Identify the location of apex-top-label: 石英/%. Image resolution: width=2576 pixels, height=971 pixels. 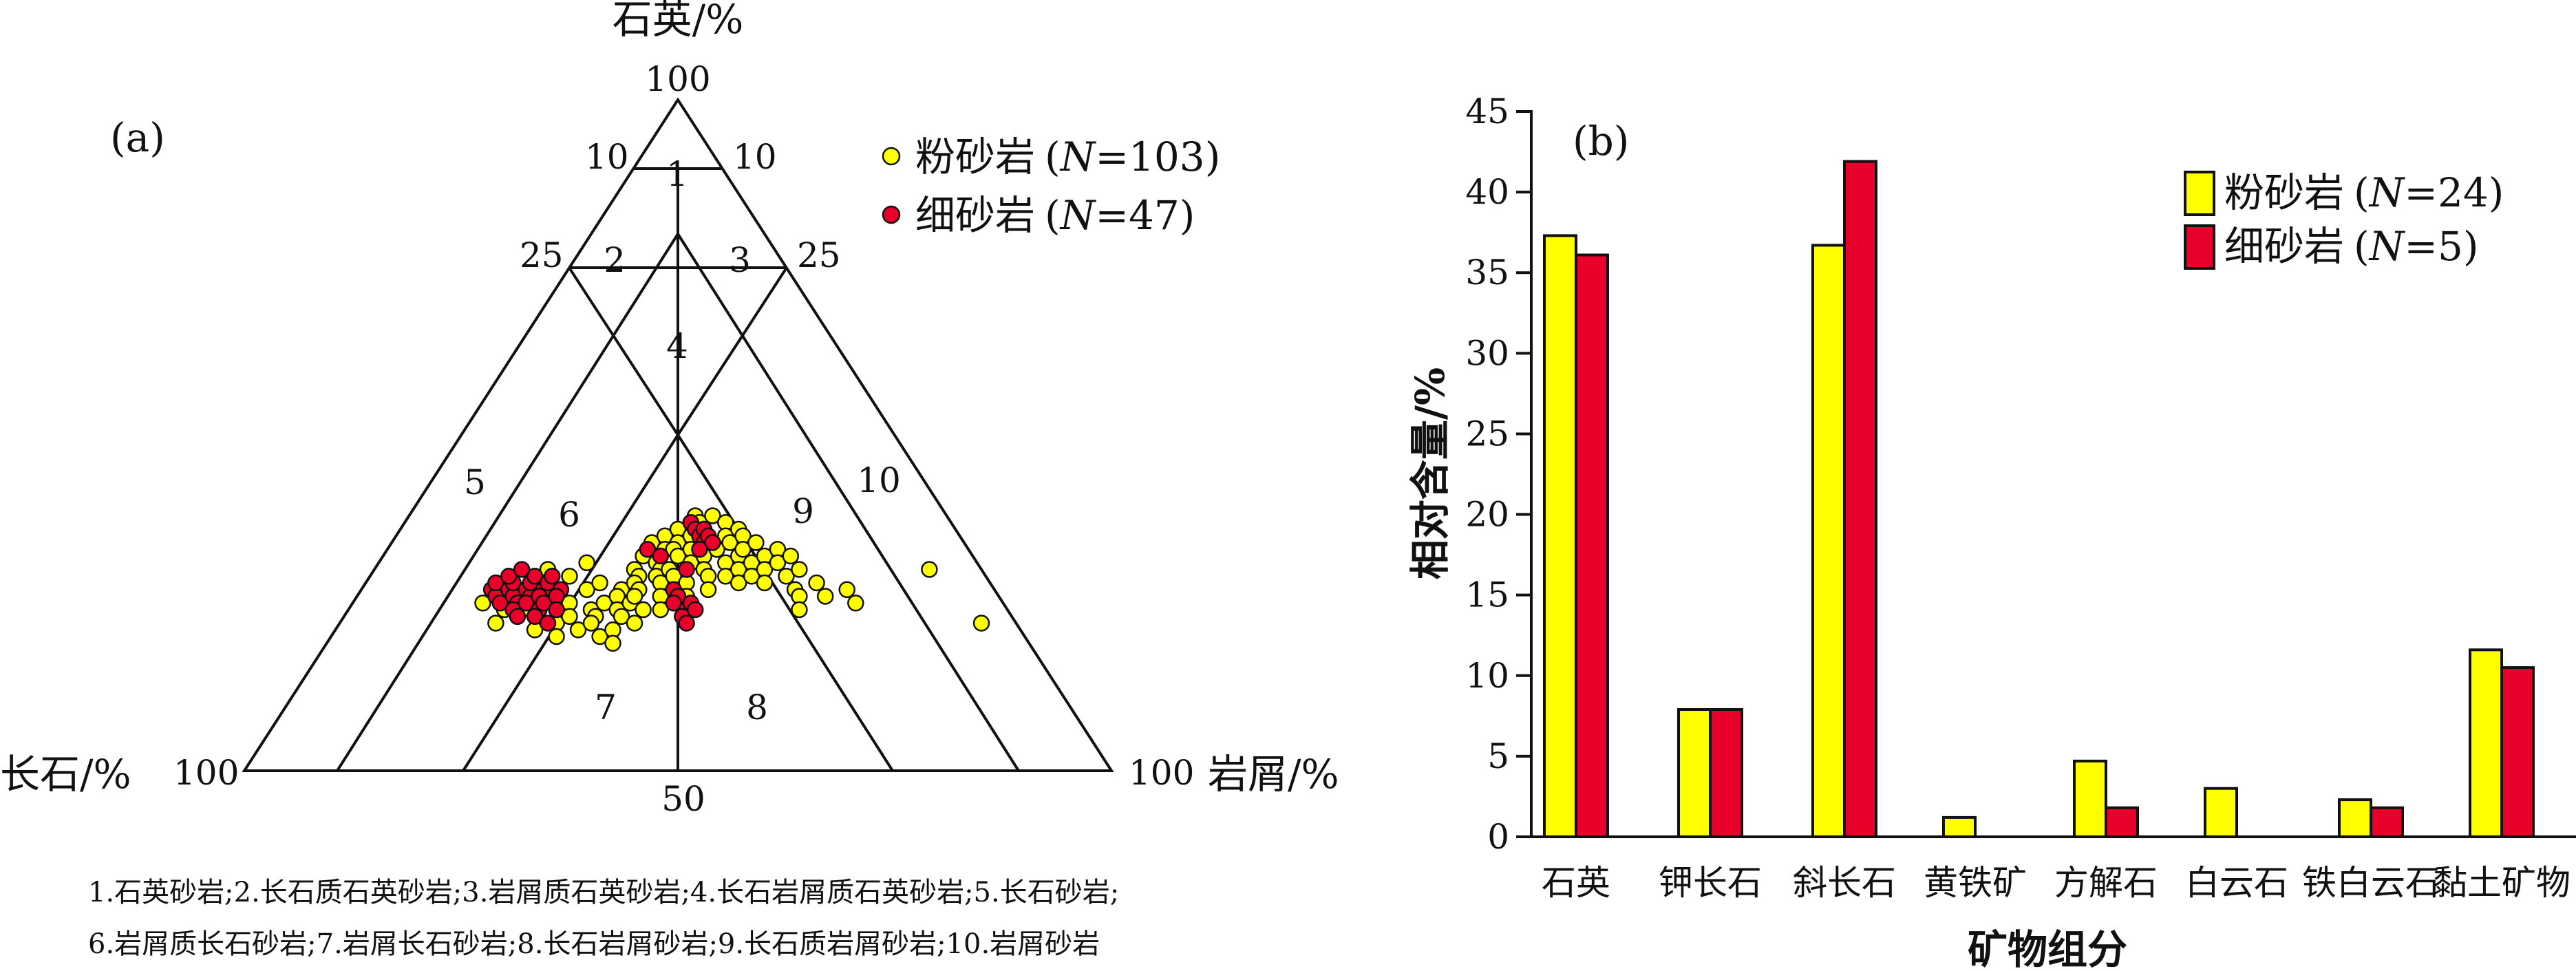
(678, 21).